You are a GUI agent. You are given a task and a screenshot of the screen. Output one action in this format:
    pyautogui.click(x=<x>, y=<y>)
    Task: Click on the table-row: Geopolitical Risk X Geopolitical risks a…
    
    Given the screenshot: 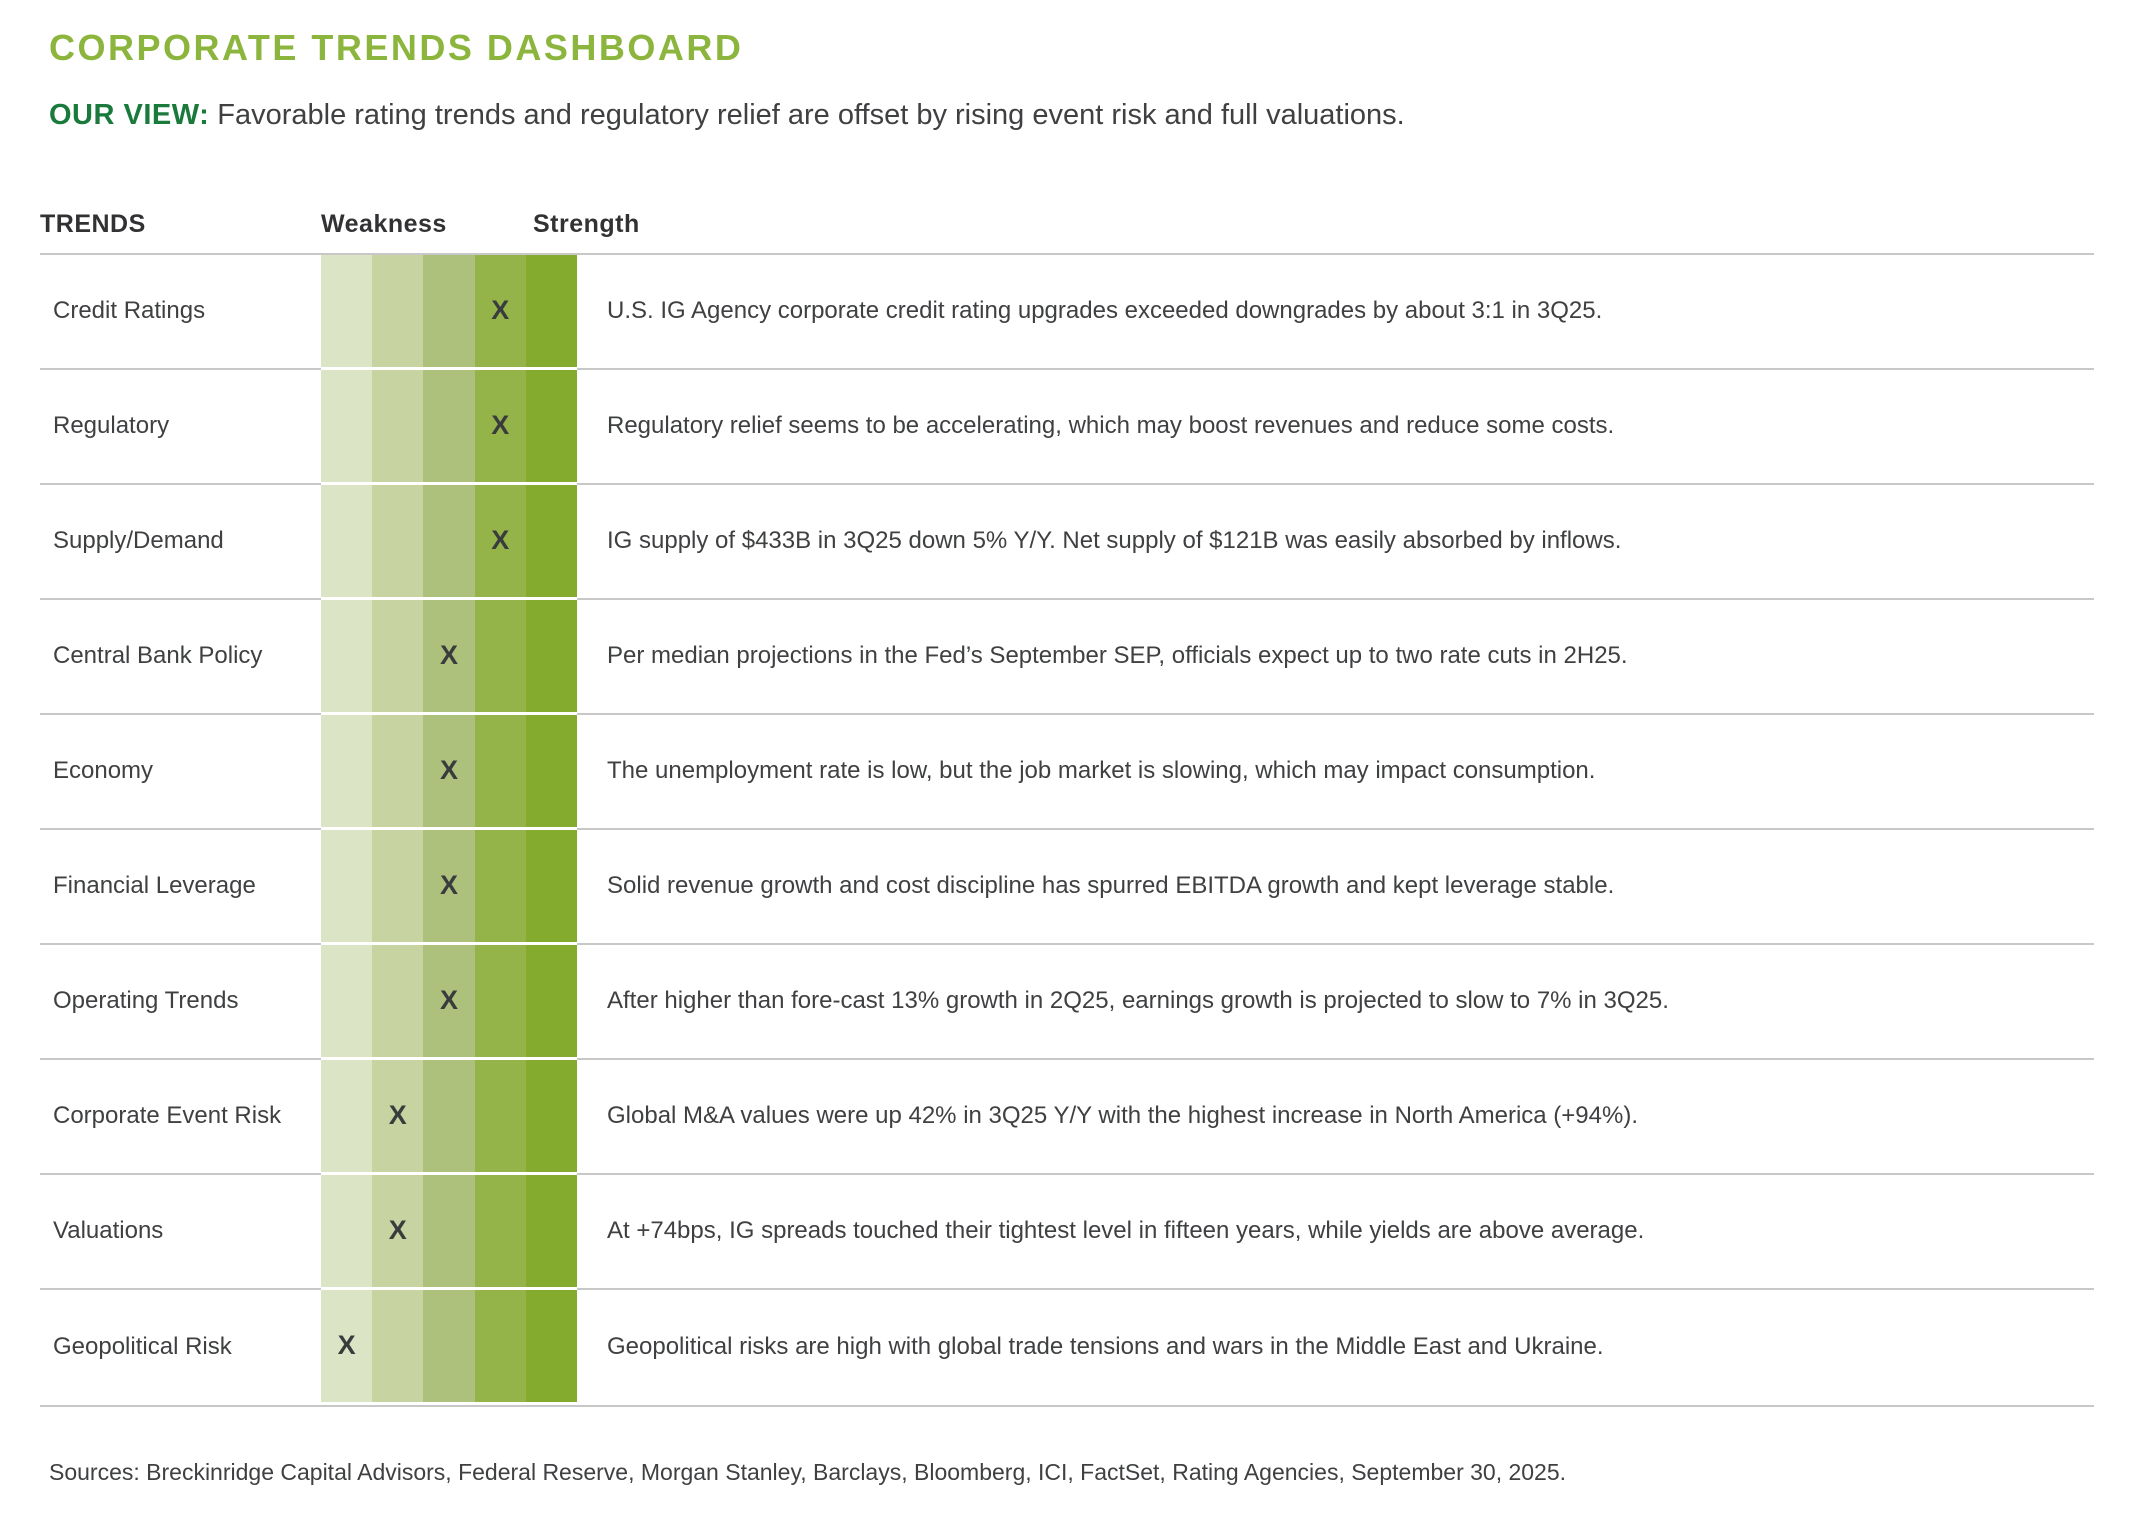 What is the action you would take?
    pyautogui.click(x=1067, y=1347)
    